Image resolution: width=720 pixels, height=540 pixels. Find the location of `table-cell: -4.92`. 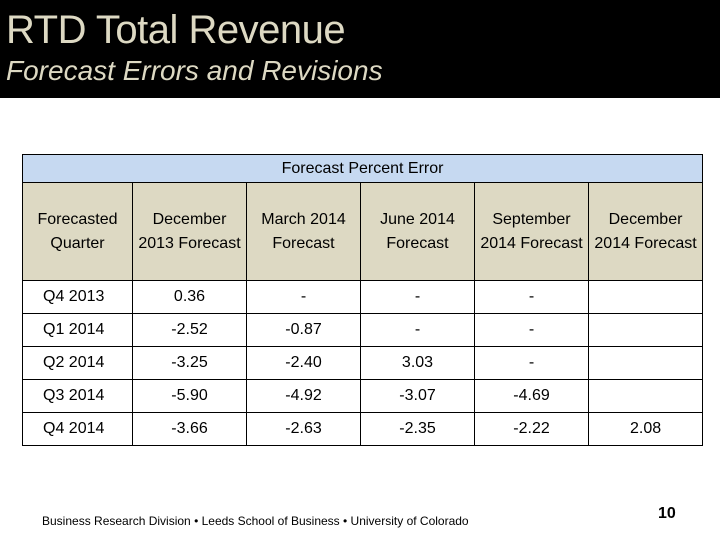

table-cell: -4.92 is located at coordinates (303, 396).